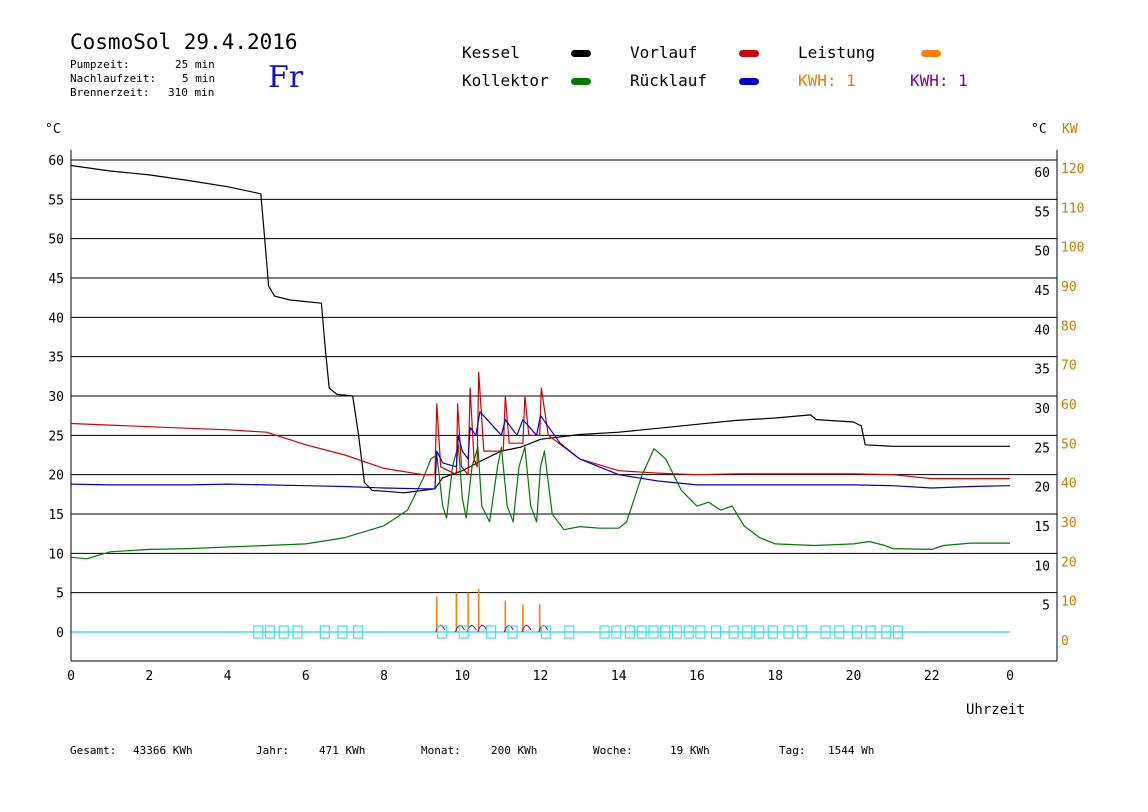 The image size is (1148, 812). I want to click on energy-curve, so click(526, 629).